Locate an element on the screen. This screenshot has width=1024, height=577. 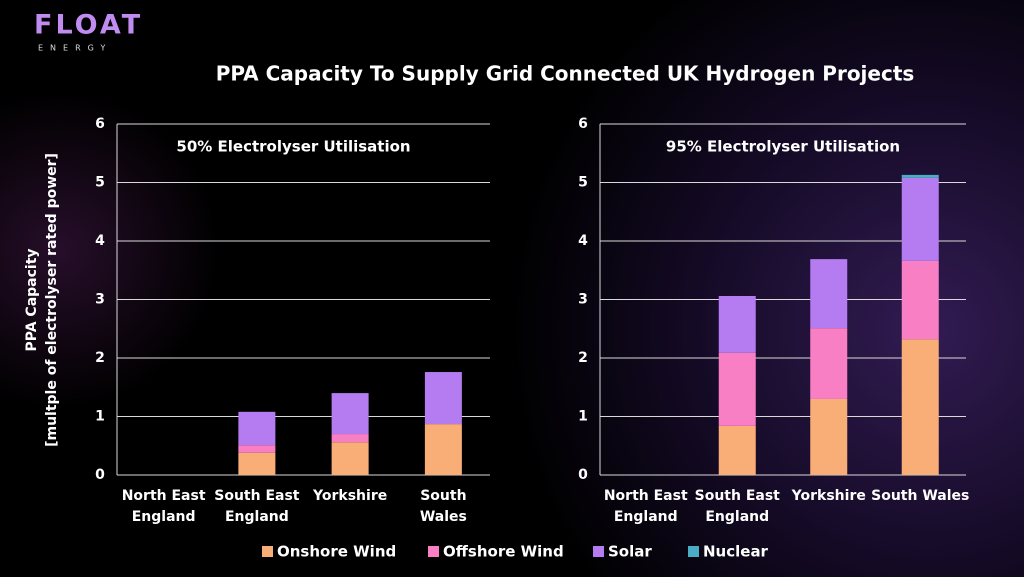
legend-label: Onshore Wind is located at coordinates (336, 552).